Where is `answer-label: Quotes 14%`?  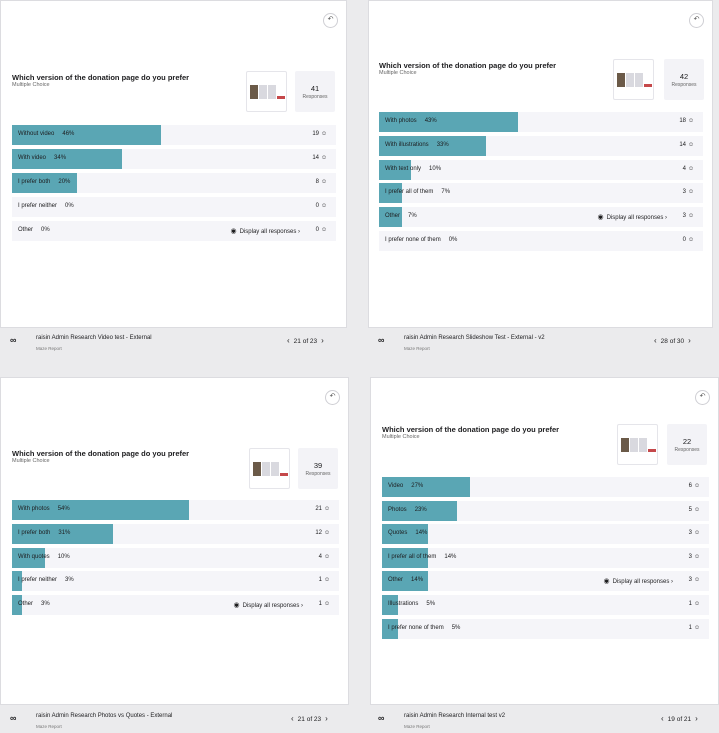
answer-label: Quotes 14% is located at coordinates (407, 533).